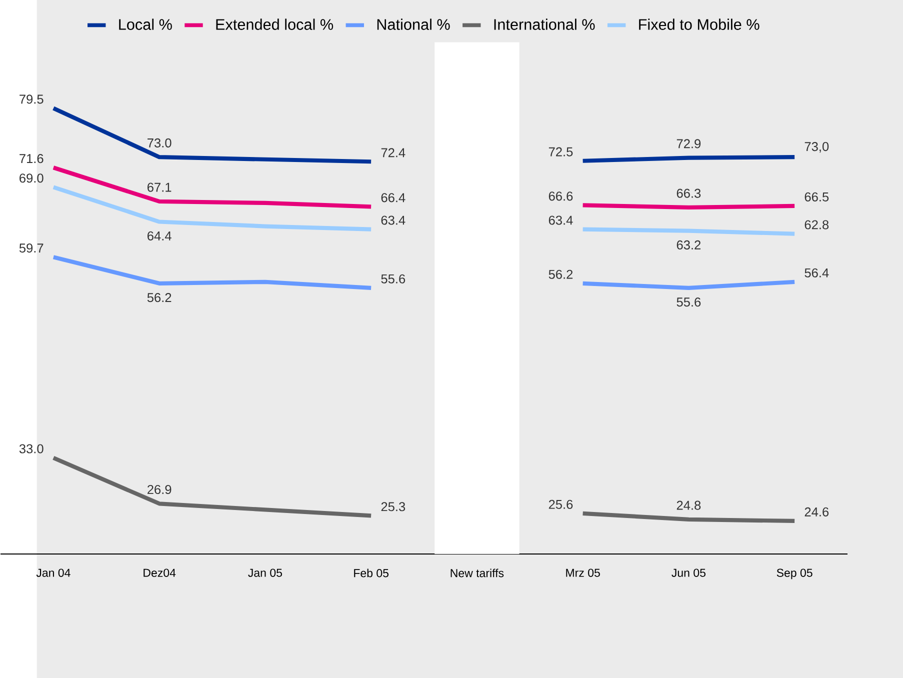 This screenshot has width=903, height=678. What do you see at coordinates (688, 193) in the screenshot?
I see `data-label: 66.3` at bounding box center [688, 193].